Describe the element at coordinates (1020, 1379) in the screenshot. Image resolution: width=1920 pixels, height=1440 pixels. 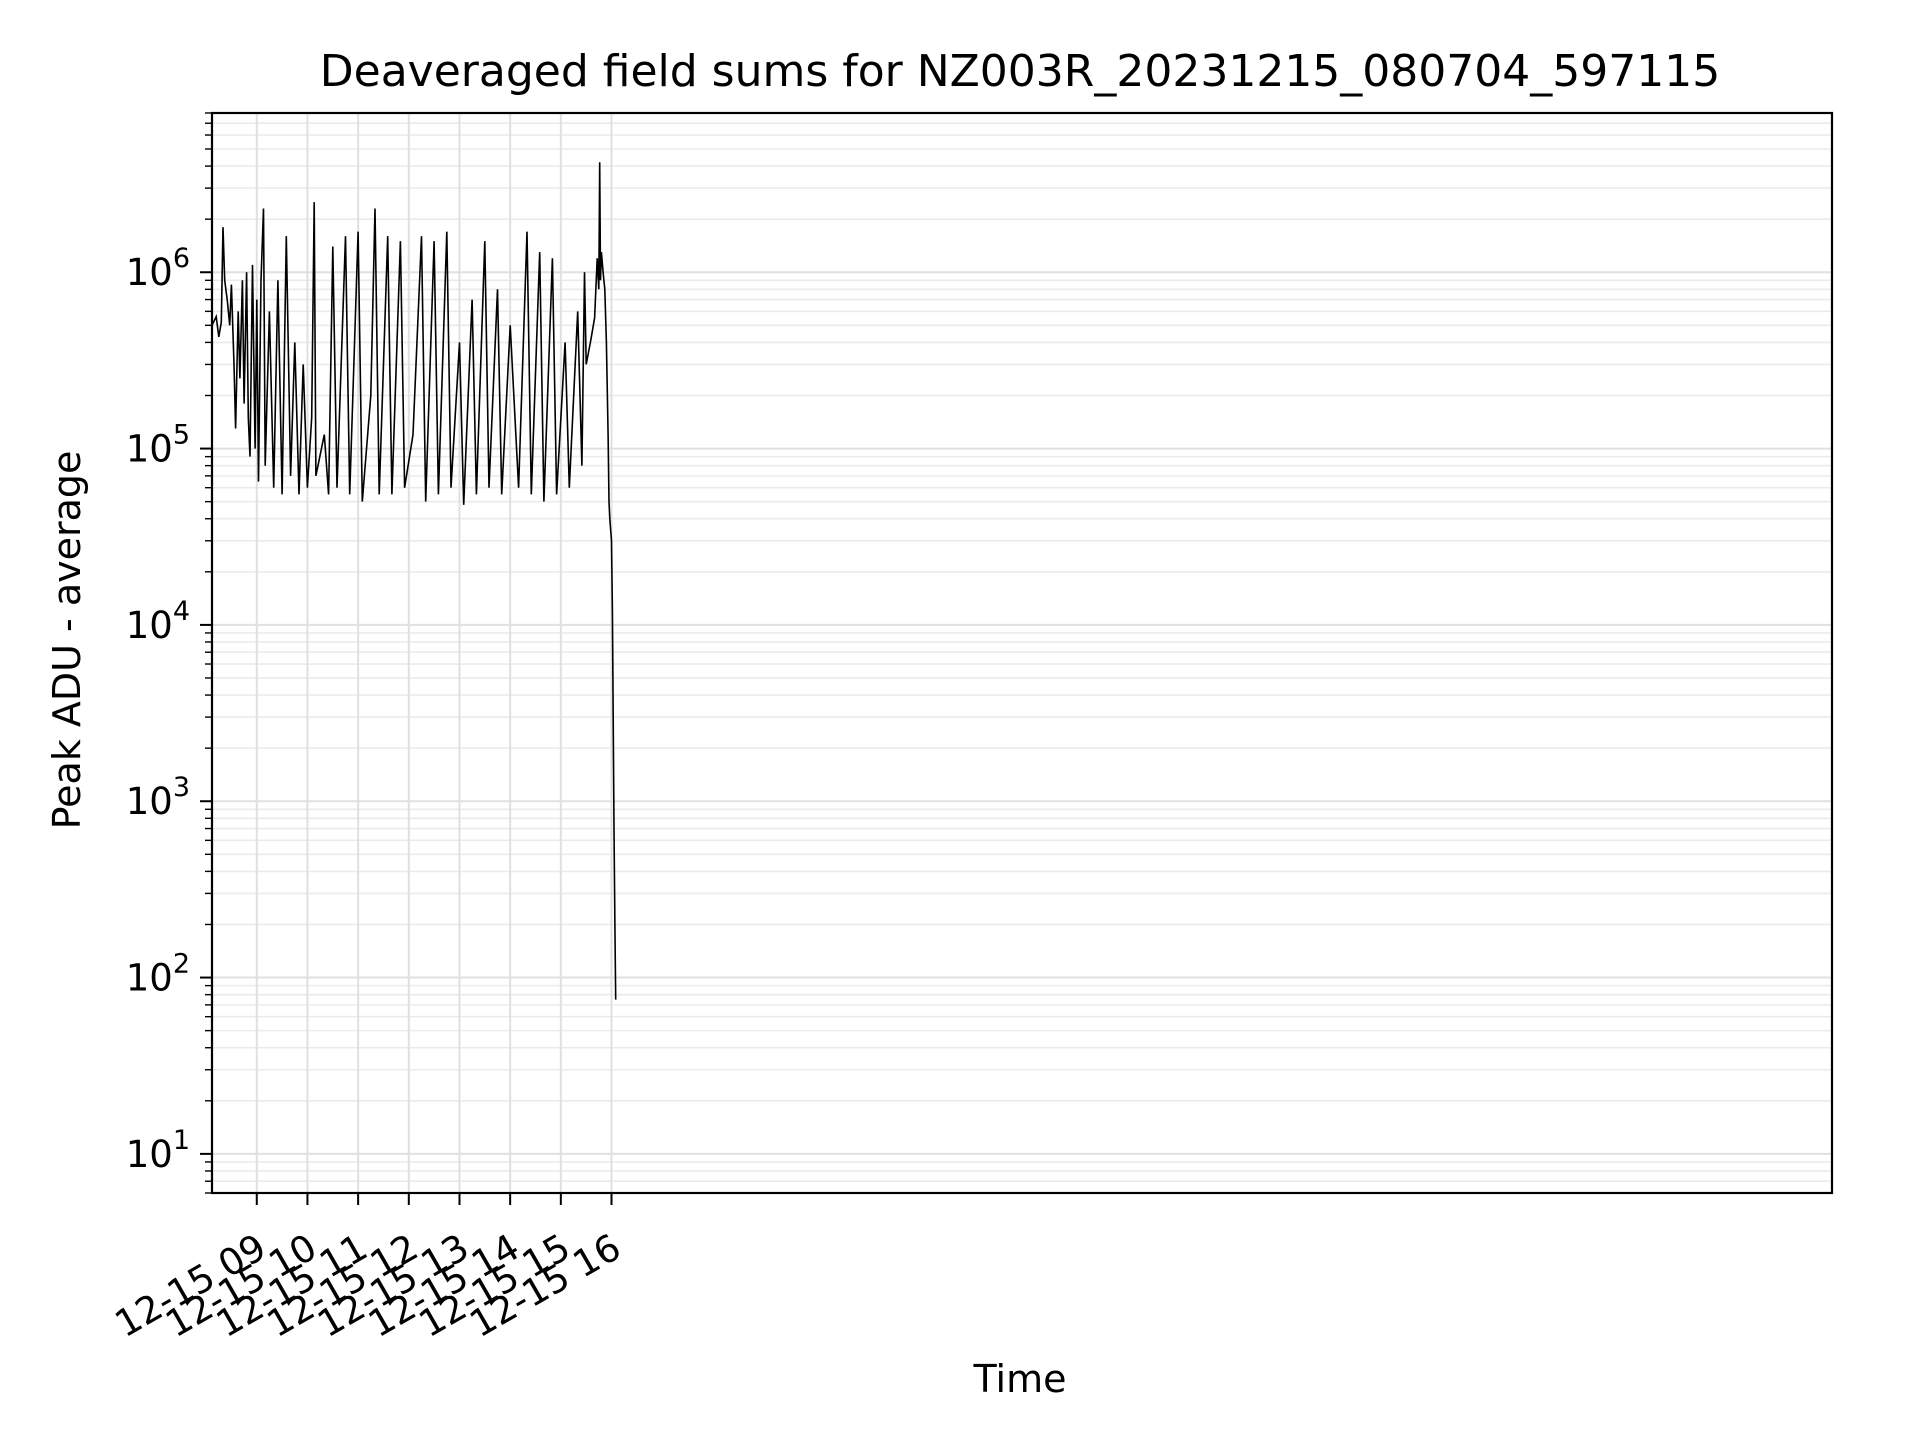
I see `x-axis-label: Time` at that location.